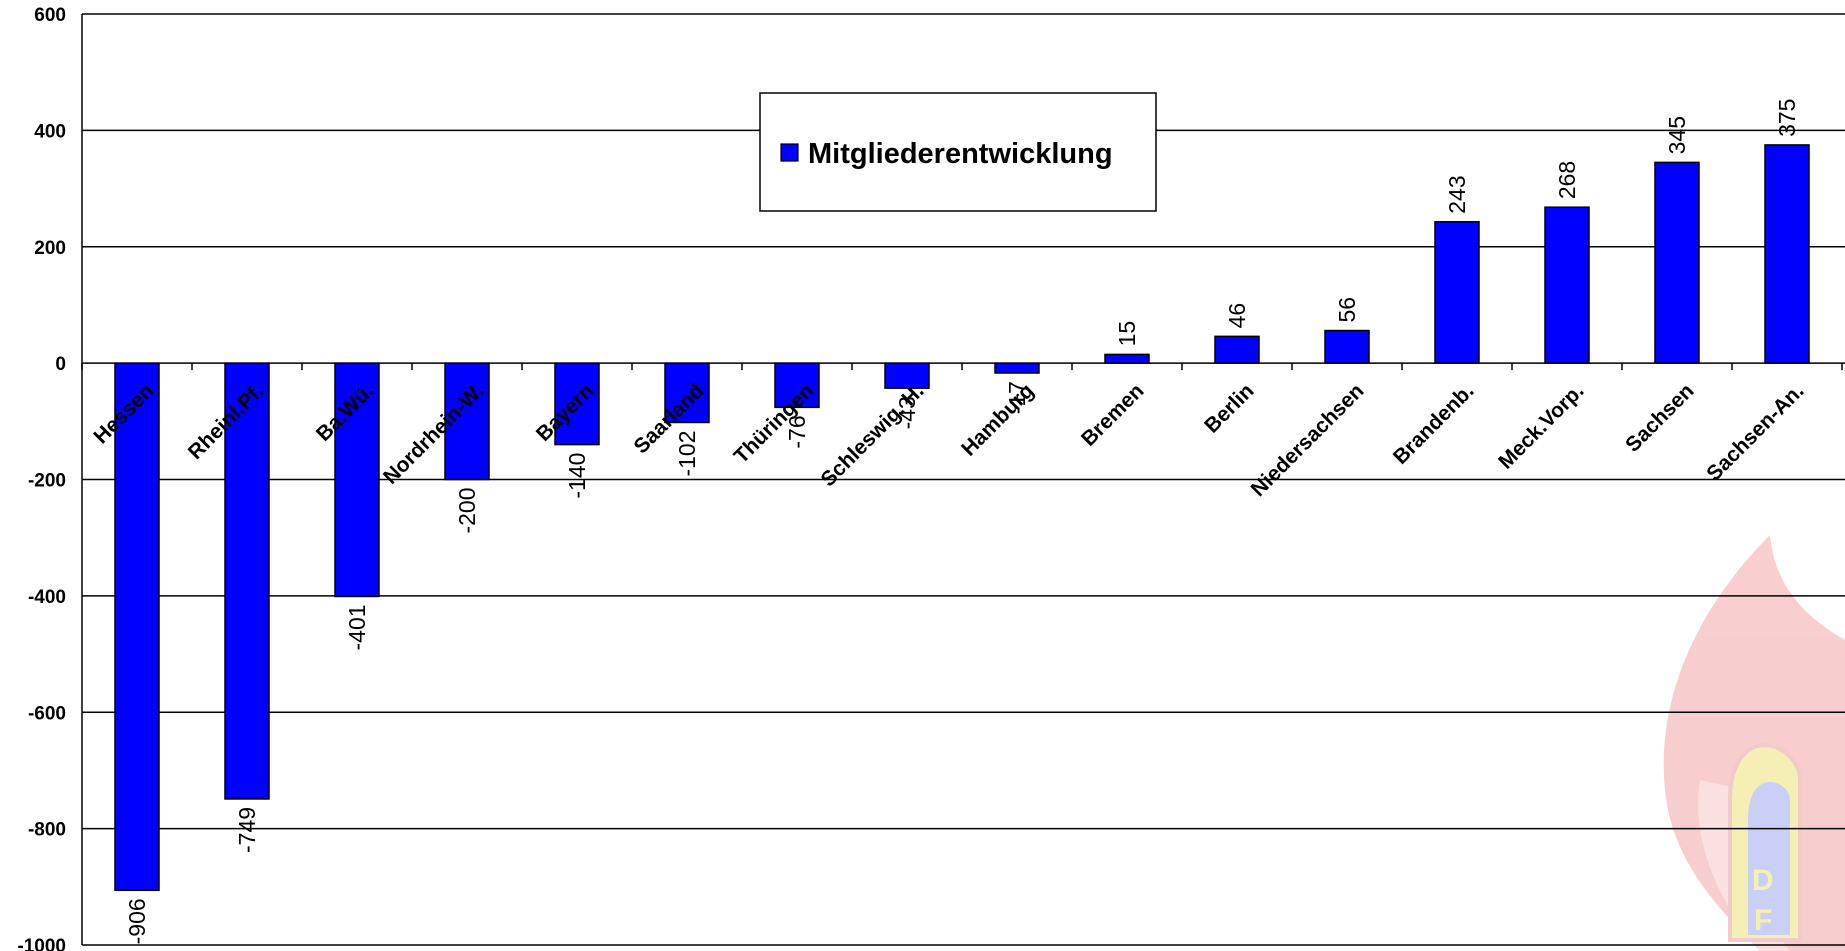  I want to click on data-label: -140, so click(577, 476).